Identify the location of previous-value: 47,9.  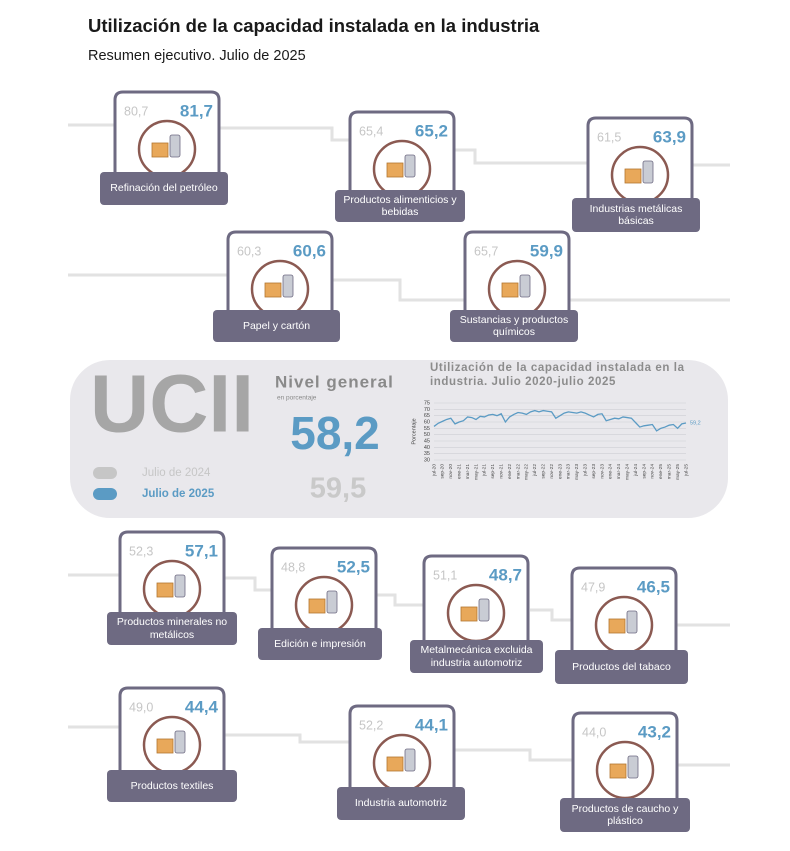
(593, 587).